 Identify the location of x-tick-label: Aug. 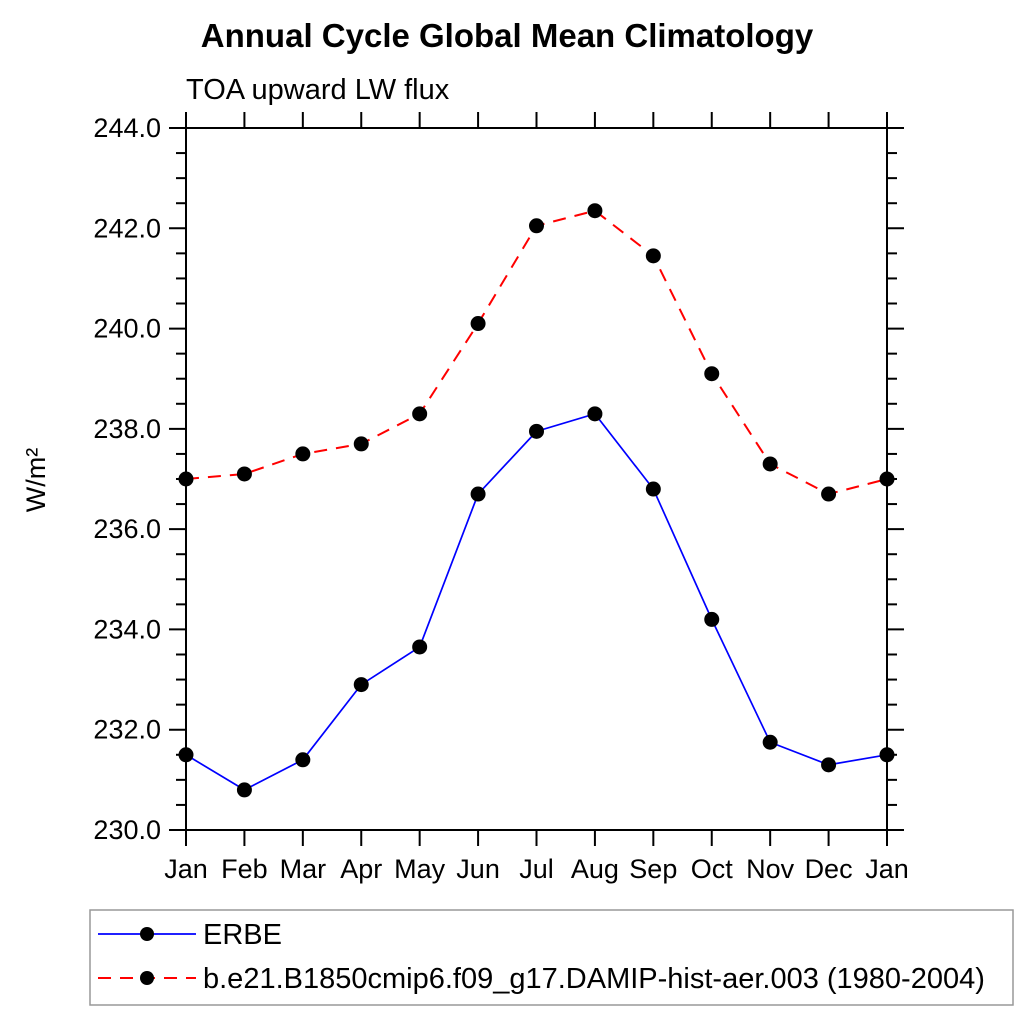
(595, 869).